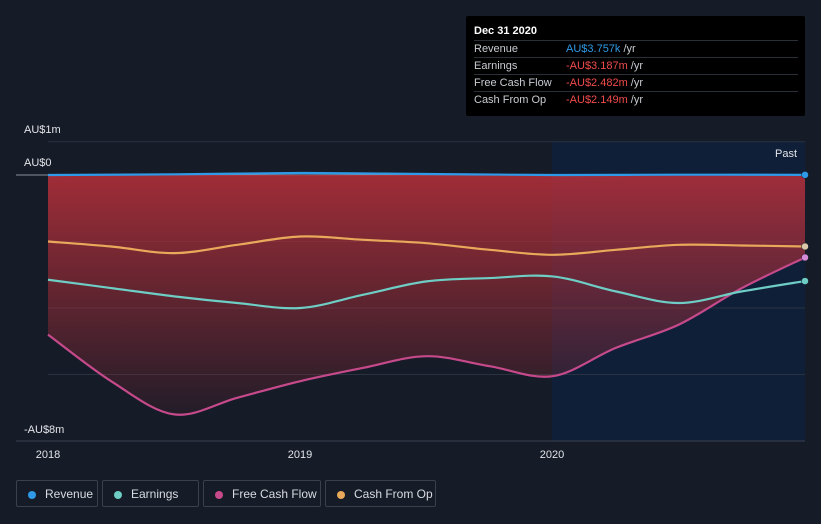 This screenshot has width=821, height=524. Describe the element at coordinates (593, 49) in the screenshot. I see `tooltip-value-text: AU$3.757k` at that location.